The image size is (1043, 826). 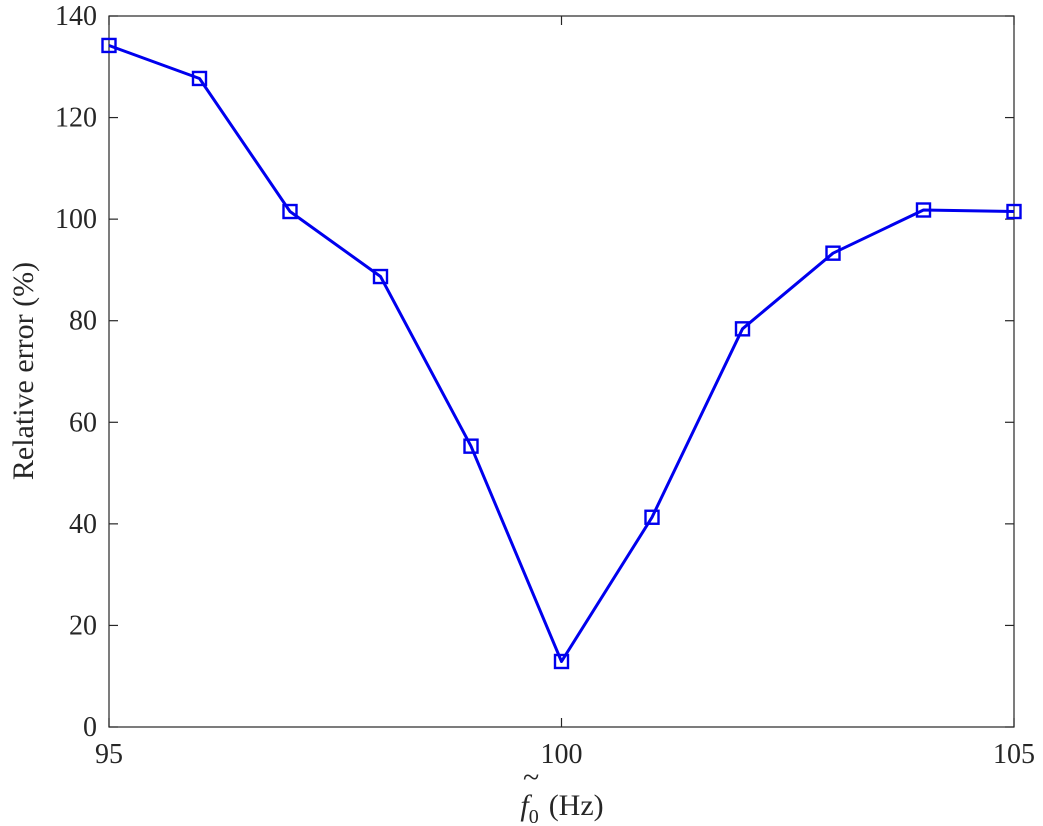 What do you see at coordinates (576, 805) in the screenshot?
I see `x-axis-label-unit: (Hz)` at bounding box center [576, 805].